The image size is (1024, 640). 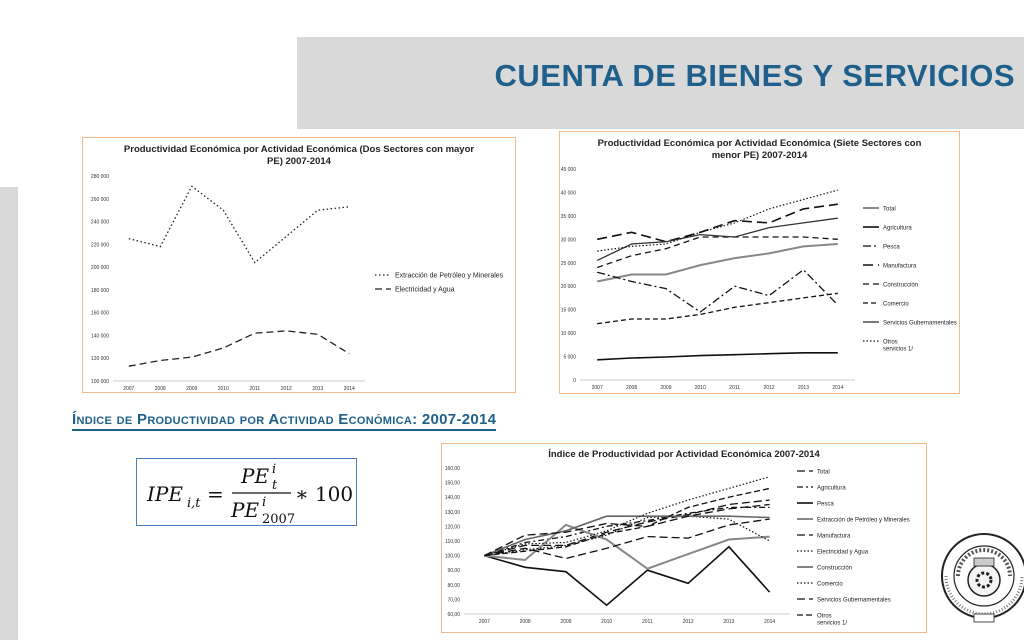 I want to click on y-tick-label: 80,00, so click(x=453, y=586).